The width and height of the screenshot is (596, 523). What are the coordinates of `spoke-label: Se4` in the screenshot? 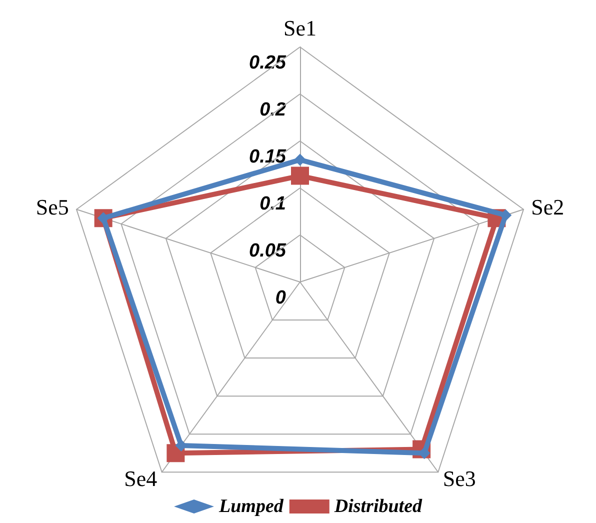 It's located at (141, 479).